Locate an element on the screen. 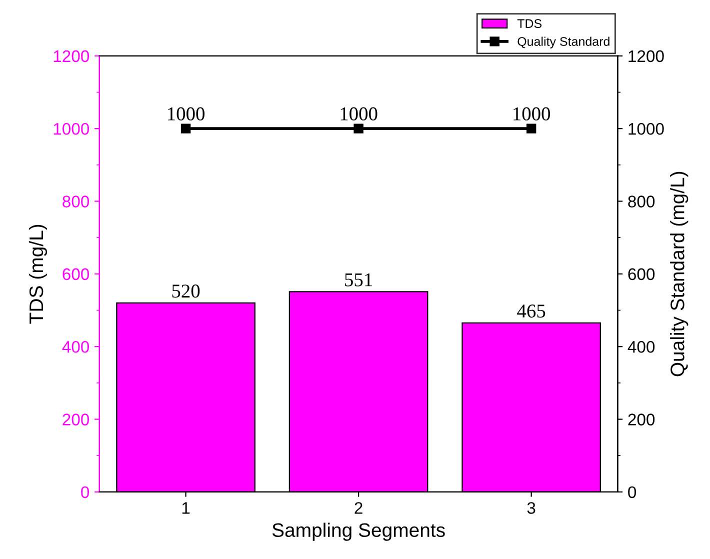  y2-tick-label: 800 is located at coordinates (641, 202).